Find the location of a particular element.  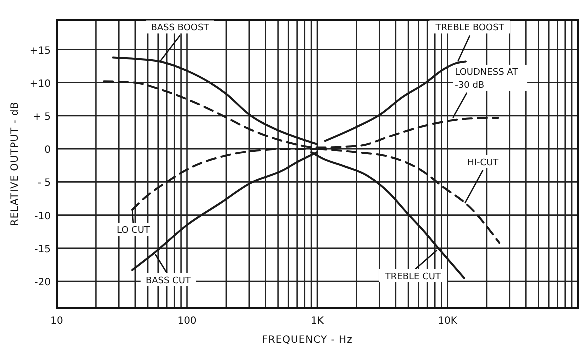

x-axis-title: FREQUENCY - Hz is located at coordinates (307, 340).